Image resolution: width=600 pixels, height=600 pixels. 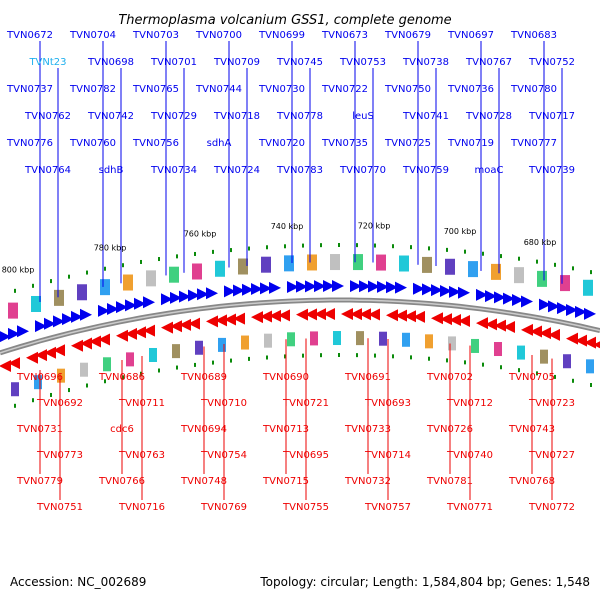 What do you see at coordinates (39, 377) in the screenshot?
I see `reverse-gene-label: TVN0696` at bounding box center [39, 377].